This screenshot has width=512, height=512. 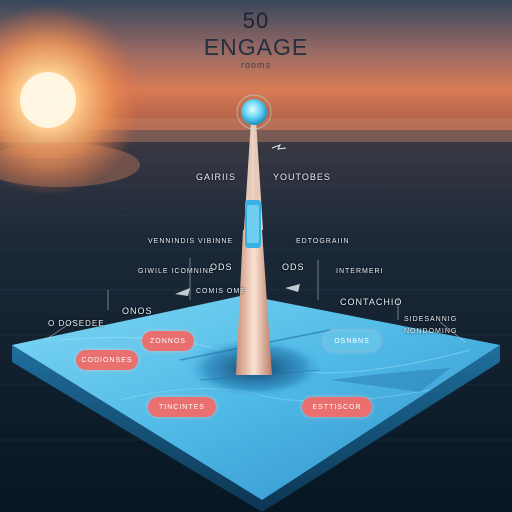 I want to click on label-left-ods: ODS, so click(x=221, y=267).